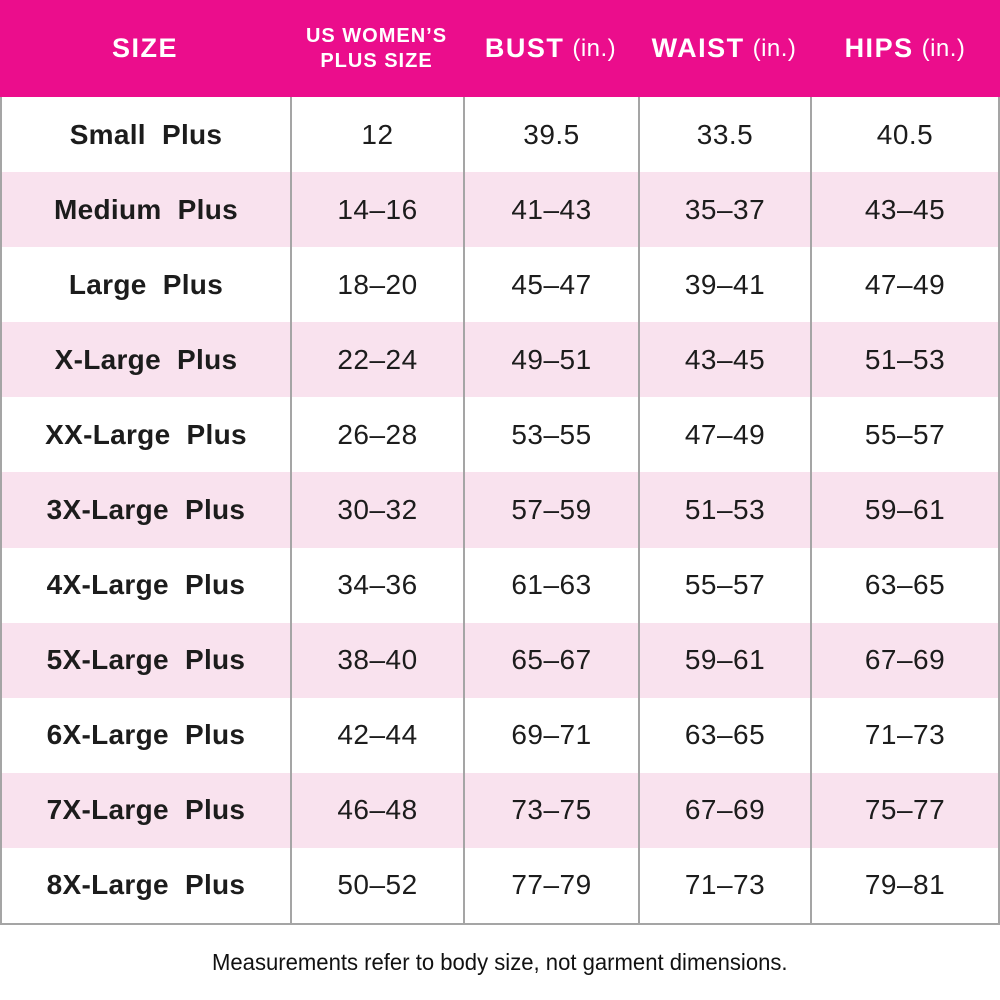 The height and width of the screenshot is (1000, 1000). What do you see at coordinates (904, 810) in the screenshot?
I see `hips-value: 75–77` at bounding box center [904, 810].